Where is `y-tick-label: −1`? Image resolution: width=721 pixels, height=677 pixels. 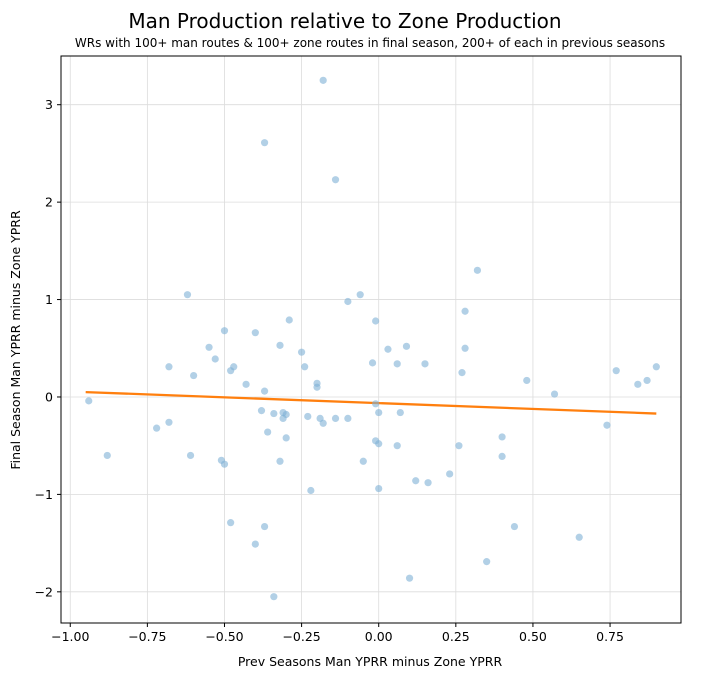 y-tick-label: −1 is located at coordinates (44, 494).